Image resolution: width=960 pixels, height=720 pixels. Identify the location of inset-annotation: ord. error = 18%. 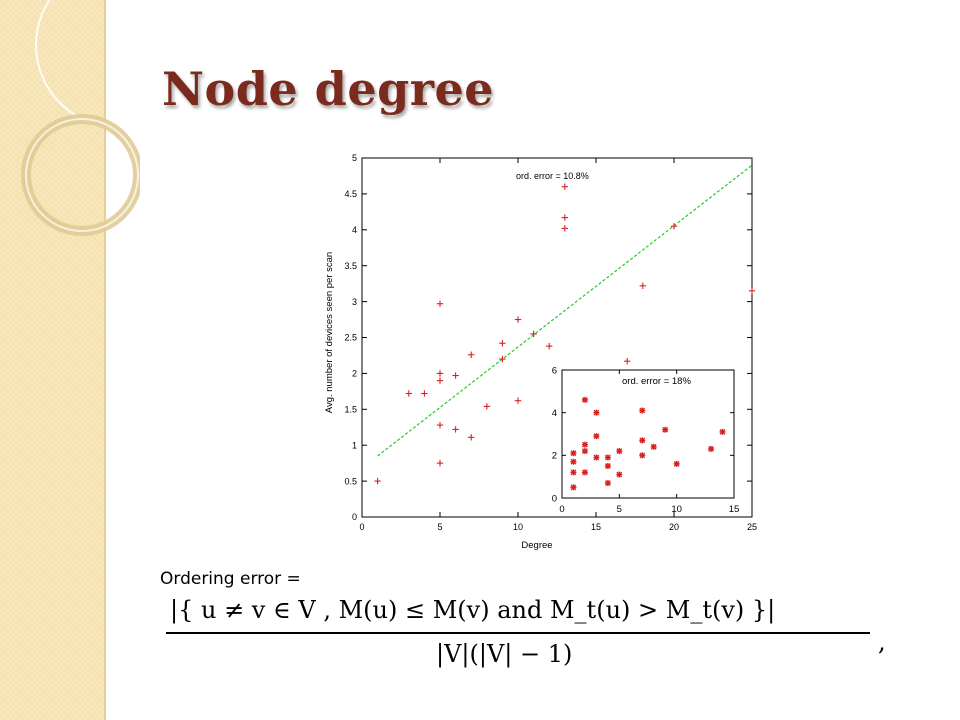
(656, 381).